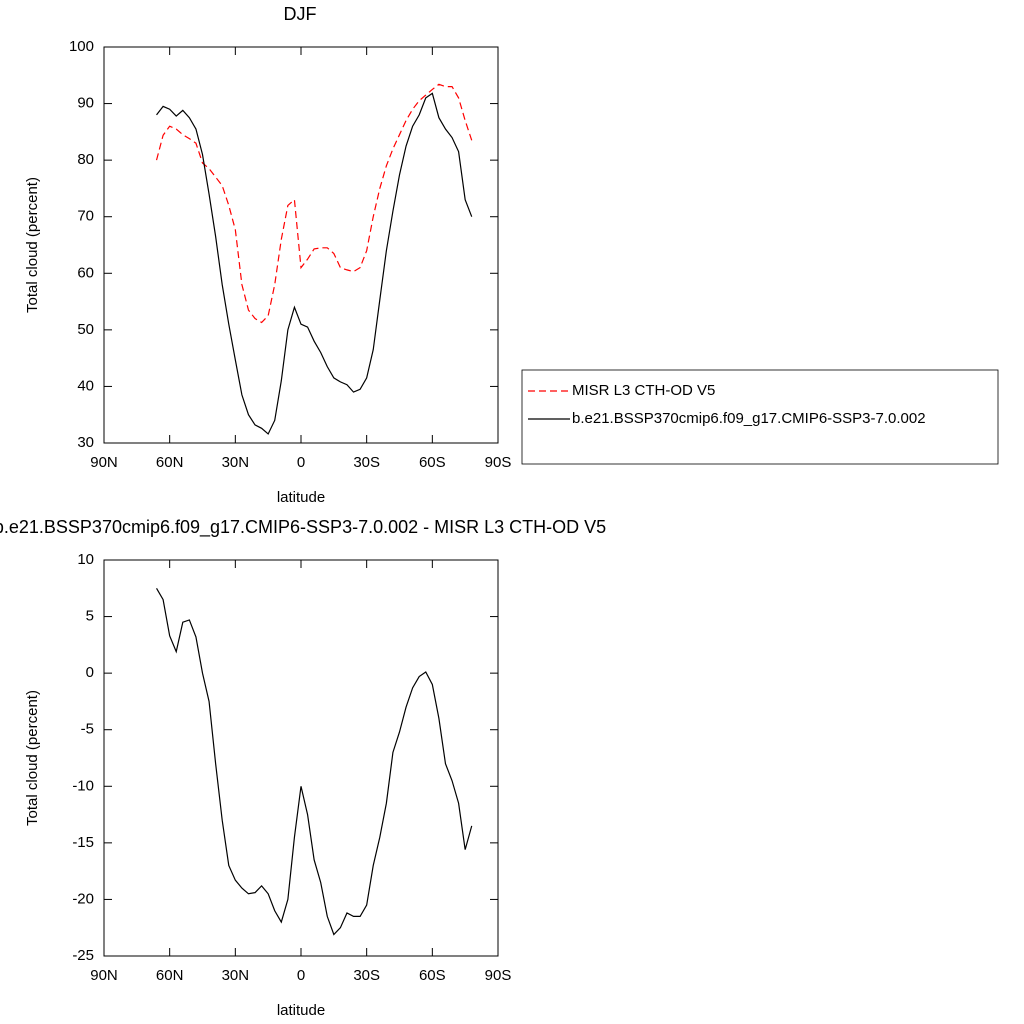 The height and width of the screenshot is (1024, 1024). Describe the element at coordinates (90, 672) in the screenshot. I see `y-tick-label: 0` at that location.